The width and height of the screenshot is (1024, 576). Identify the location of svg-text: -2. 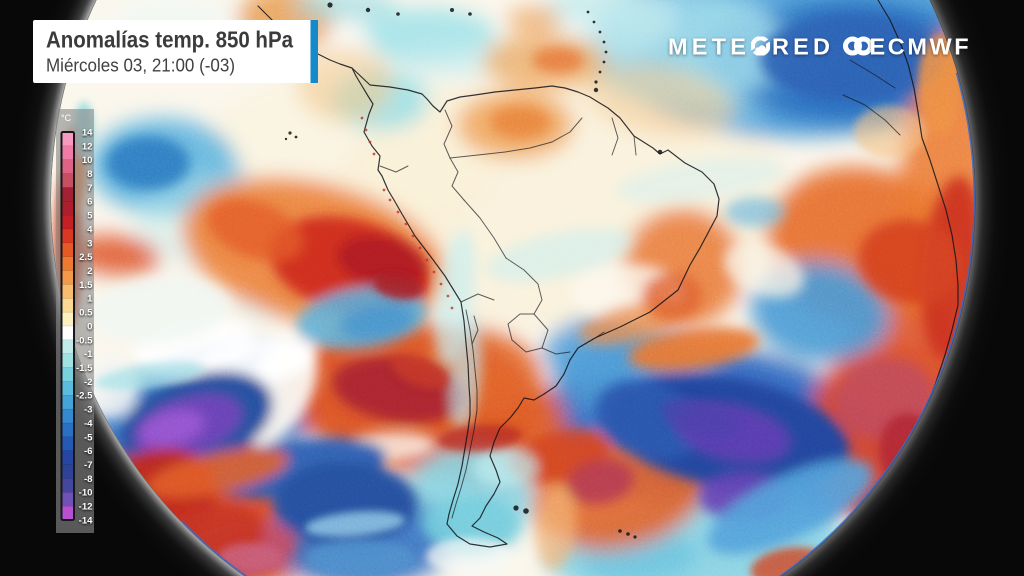
(88, 382).